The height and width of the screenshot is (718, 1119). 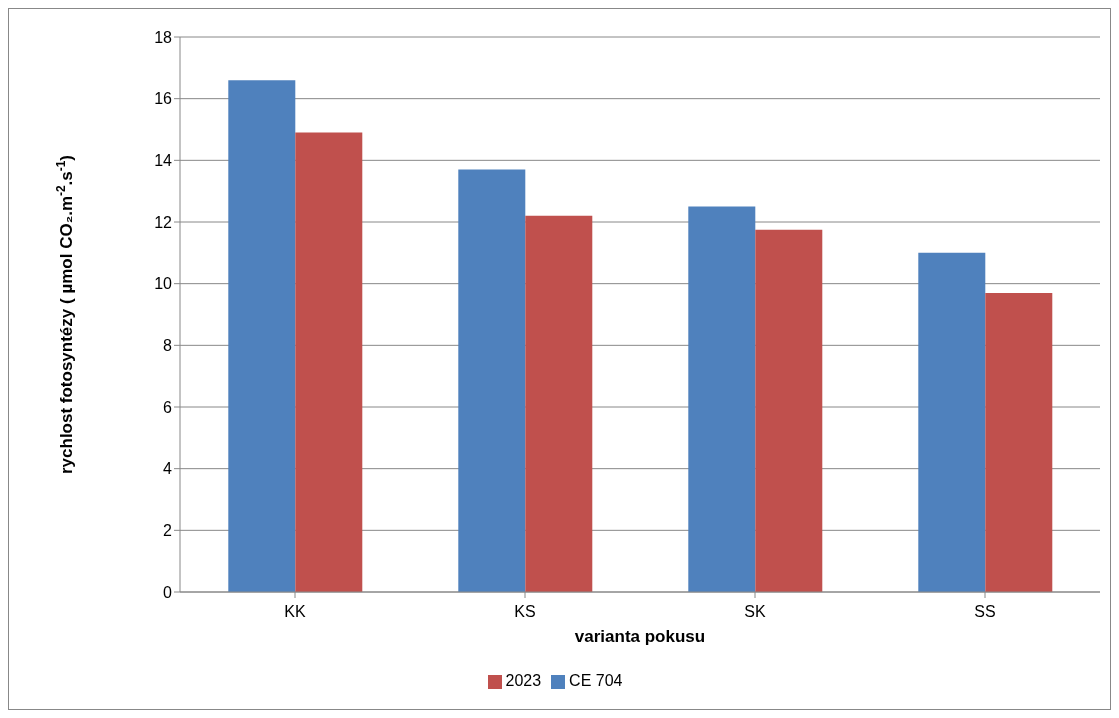 What do you see at coordinates (168, 592) in the screenshot?
I see `y-tick-label: 0` at bounding box center [168, 592].